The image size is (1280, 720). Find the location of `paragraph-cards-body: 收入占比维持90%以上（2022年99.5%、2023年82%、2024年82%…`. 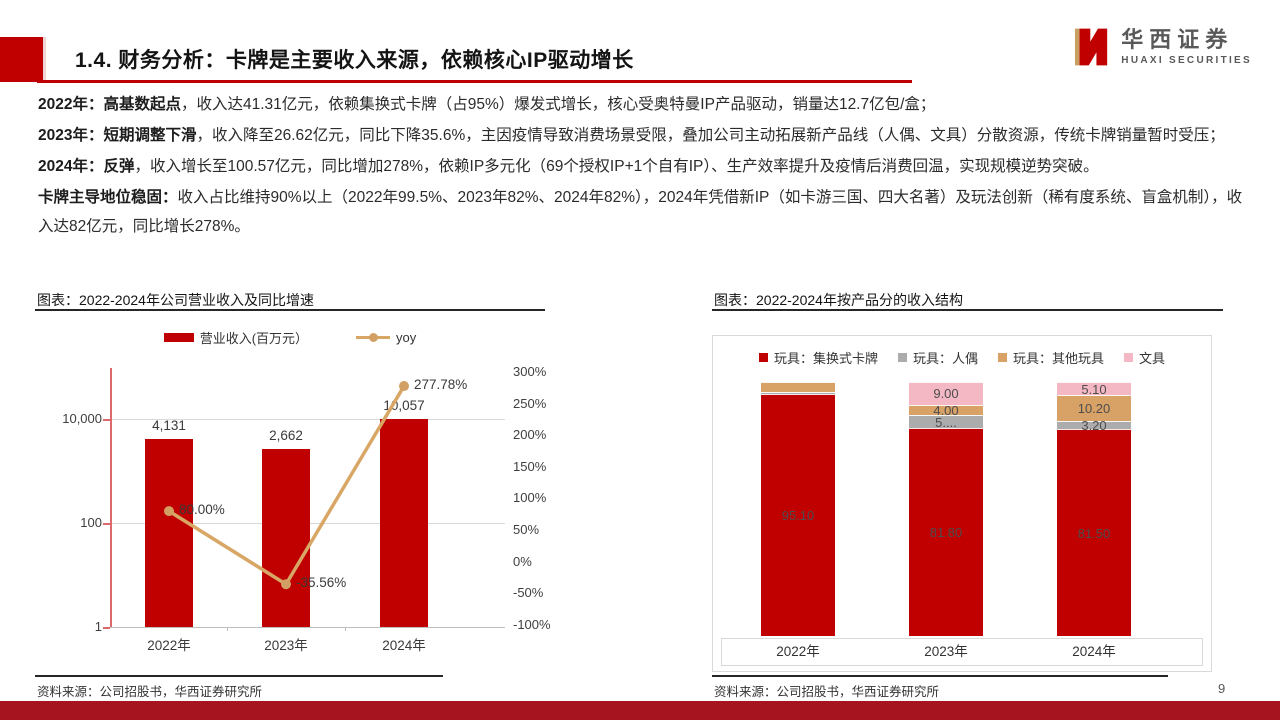

paragraph-cards-body: 收入占比维持90%以上（2022年99.5%、2023年82%、2024年82%… is located at coordinates (640, 212).